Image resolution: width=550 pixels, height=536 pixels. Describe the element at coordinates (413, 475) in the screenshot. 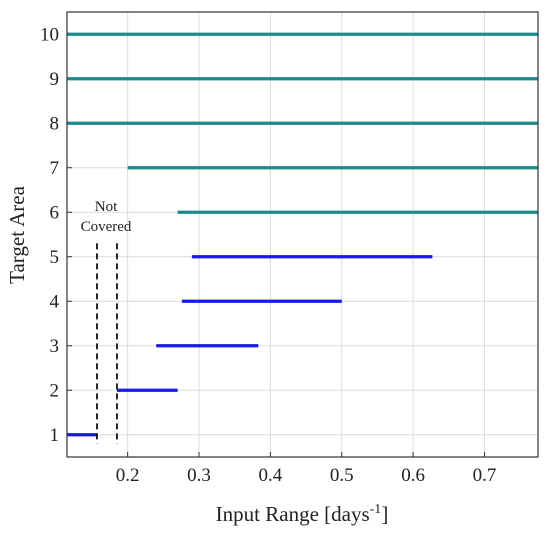

I see `x-tick-label: 0.6` at that location.